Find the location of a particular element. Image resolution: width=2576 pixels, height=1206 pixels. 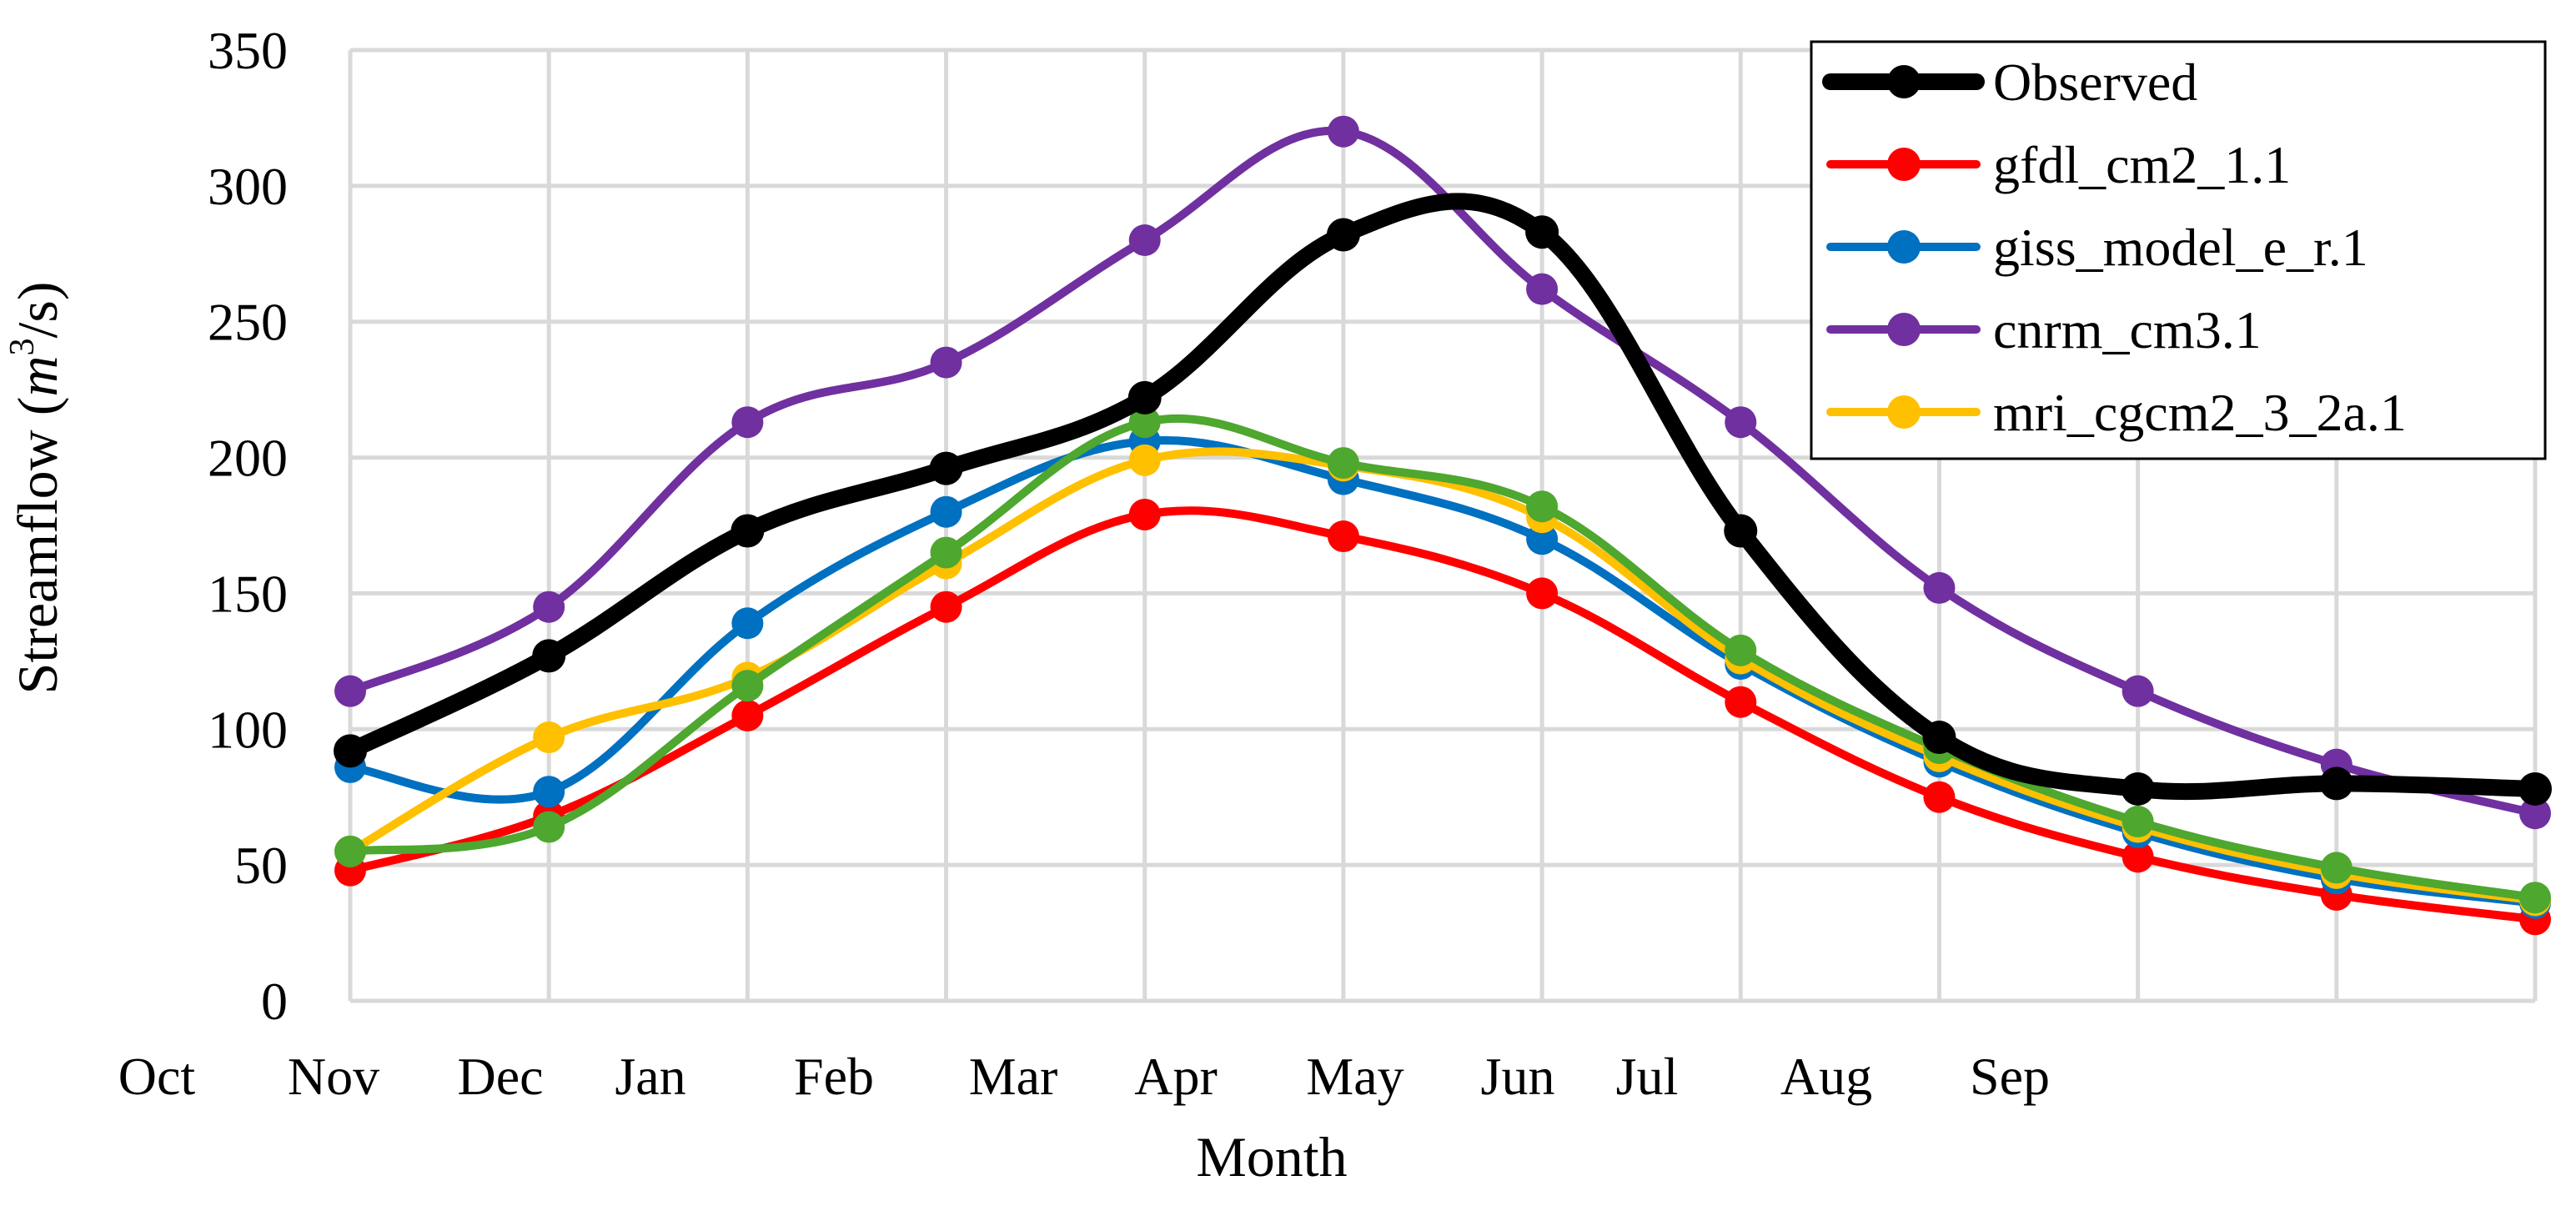

legend-label: giss_model_e_r.1 is located at coordinates (2180, 247).